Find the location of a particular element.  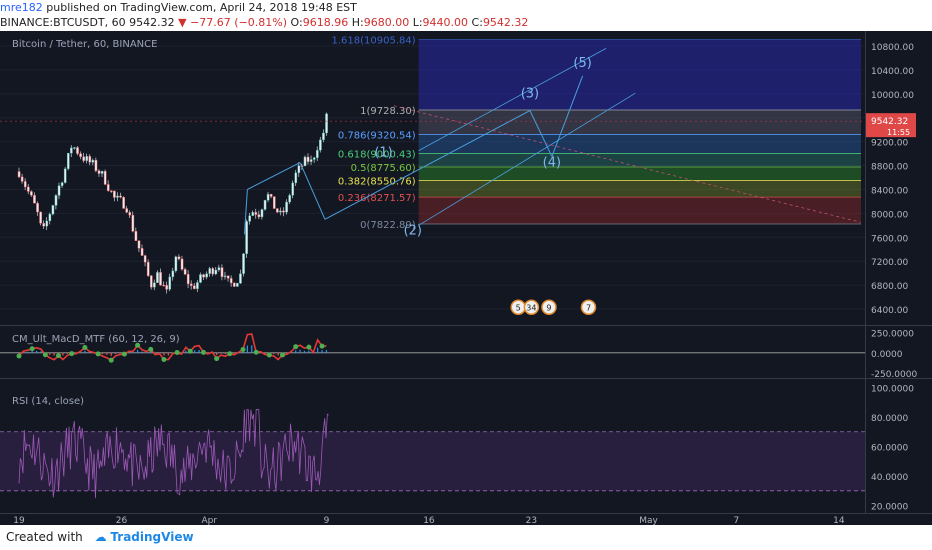

footer-bar: Created with ☁ TradingView is located at coordinates (466, 537).